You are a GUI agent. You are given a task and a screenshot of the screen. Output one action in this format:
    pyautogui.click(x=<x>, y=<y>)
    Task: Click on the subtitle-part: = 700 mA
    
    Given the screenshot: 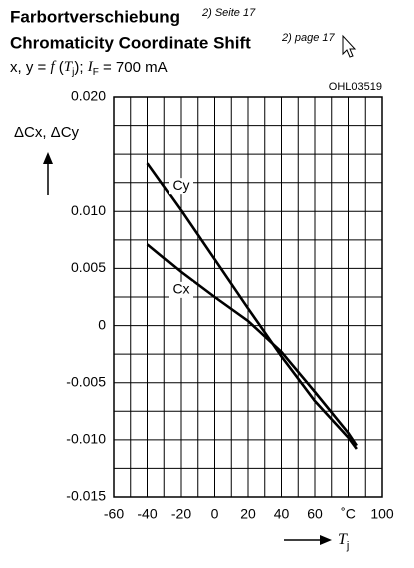 What is the action you would take?
    pyautogui.click(x=133, y=67)
    